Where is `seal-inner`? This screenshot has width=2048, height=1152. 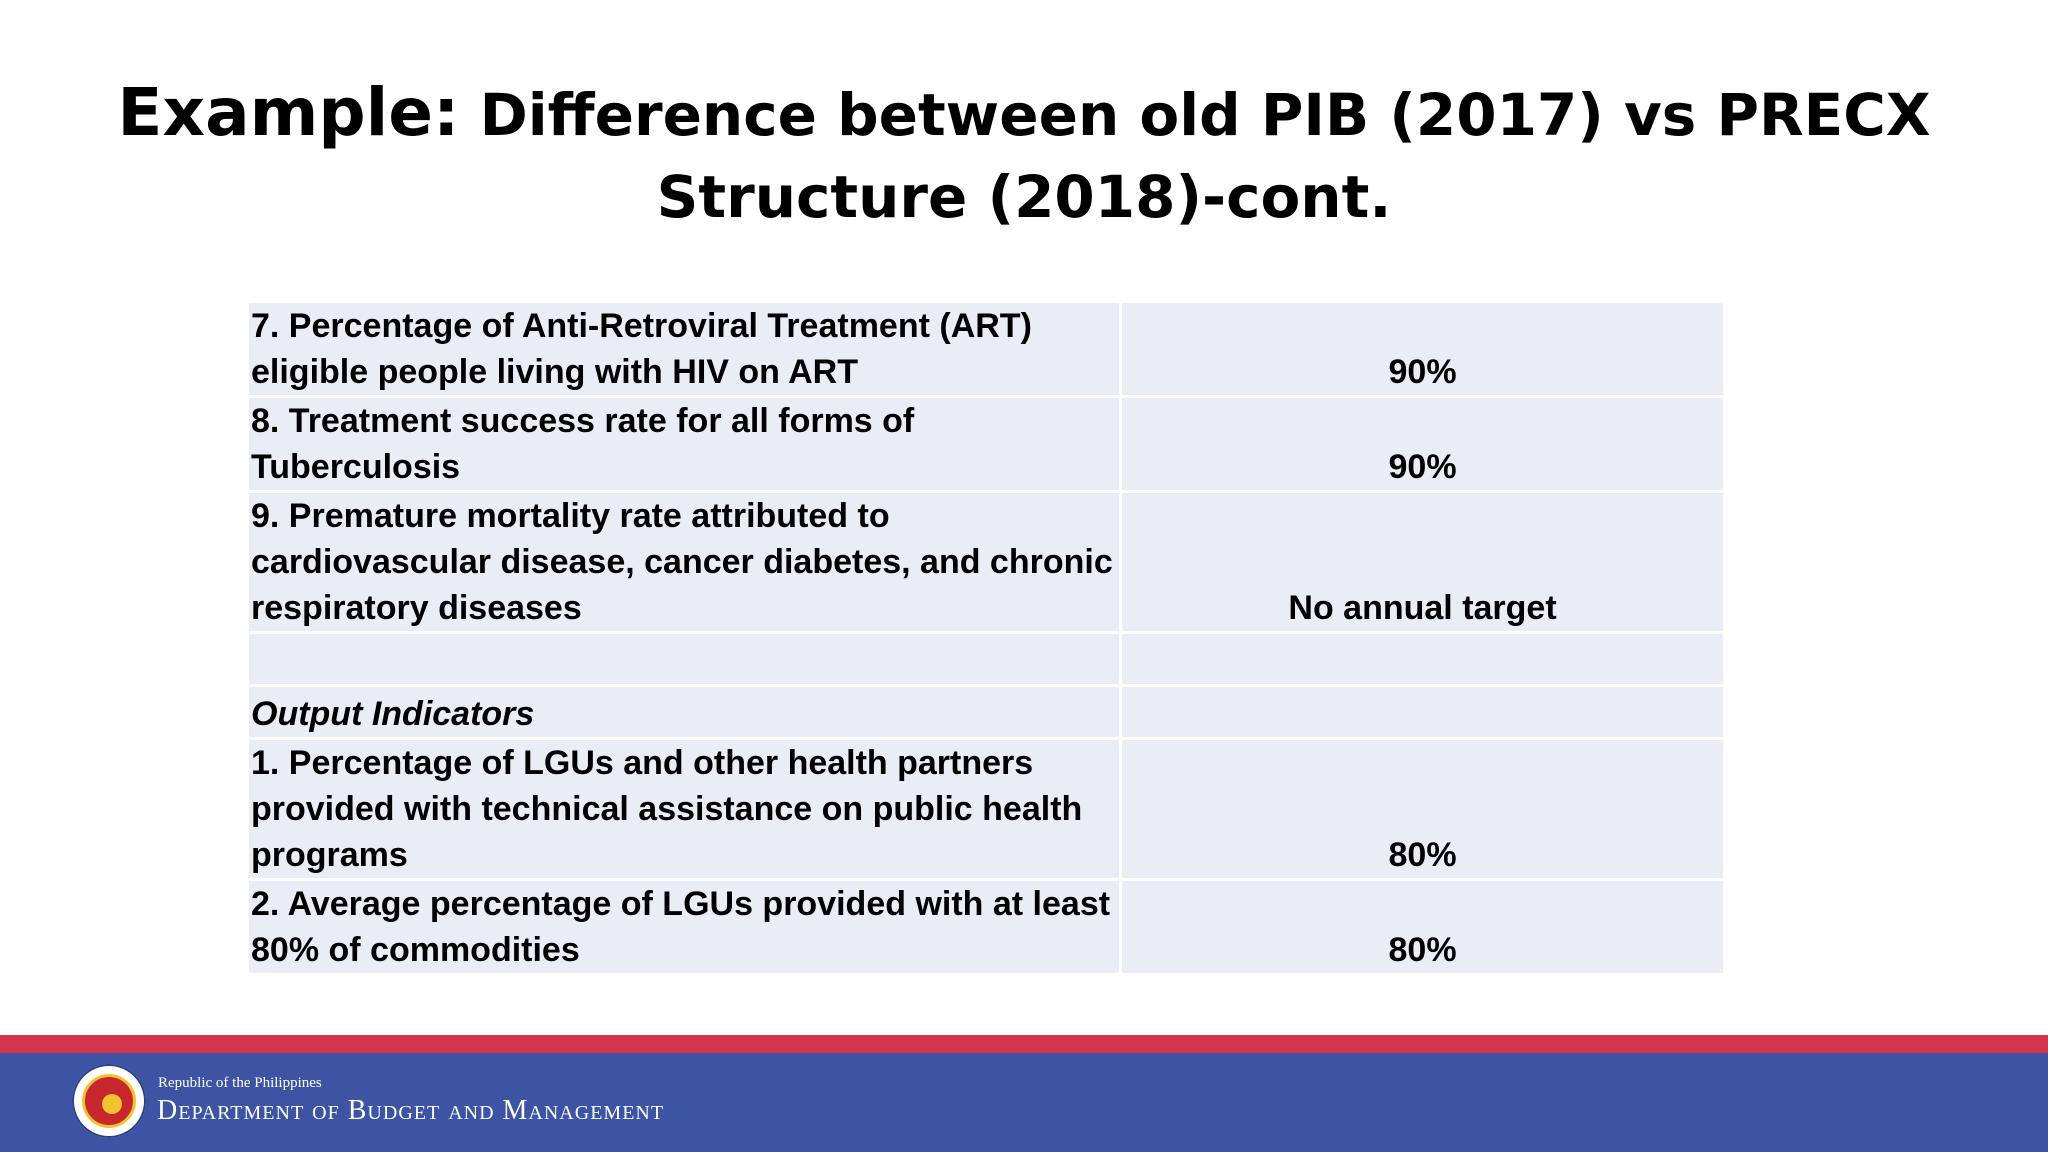 seal-inner is located at coordinates (109, 1101).